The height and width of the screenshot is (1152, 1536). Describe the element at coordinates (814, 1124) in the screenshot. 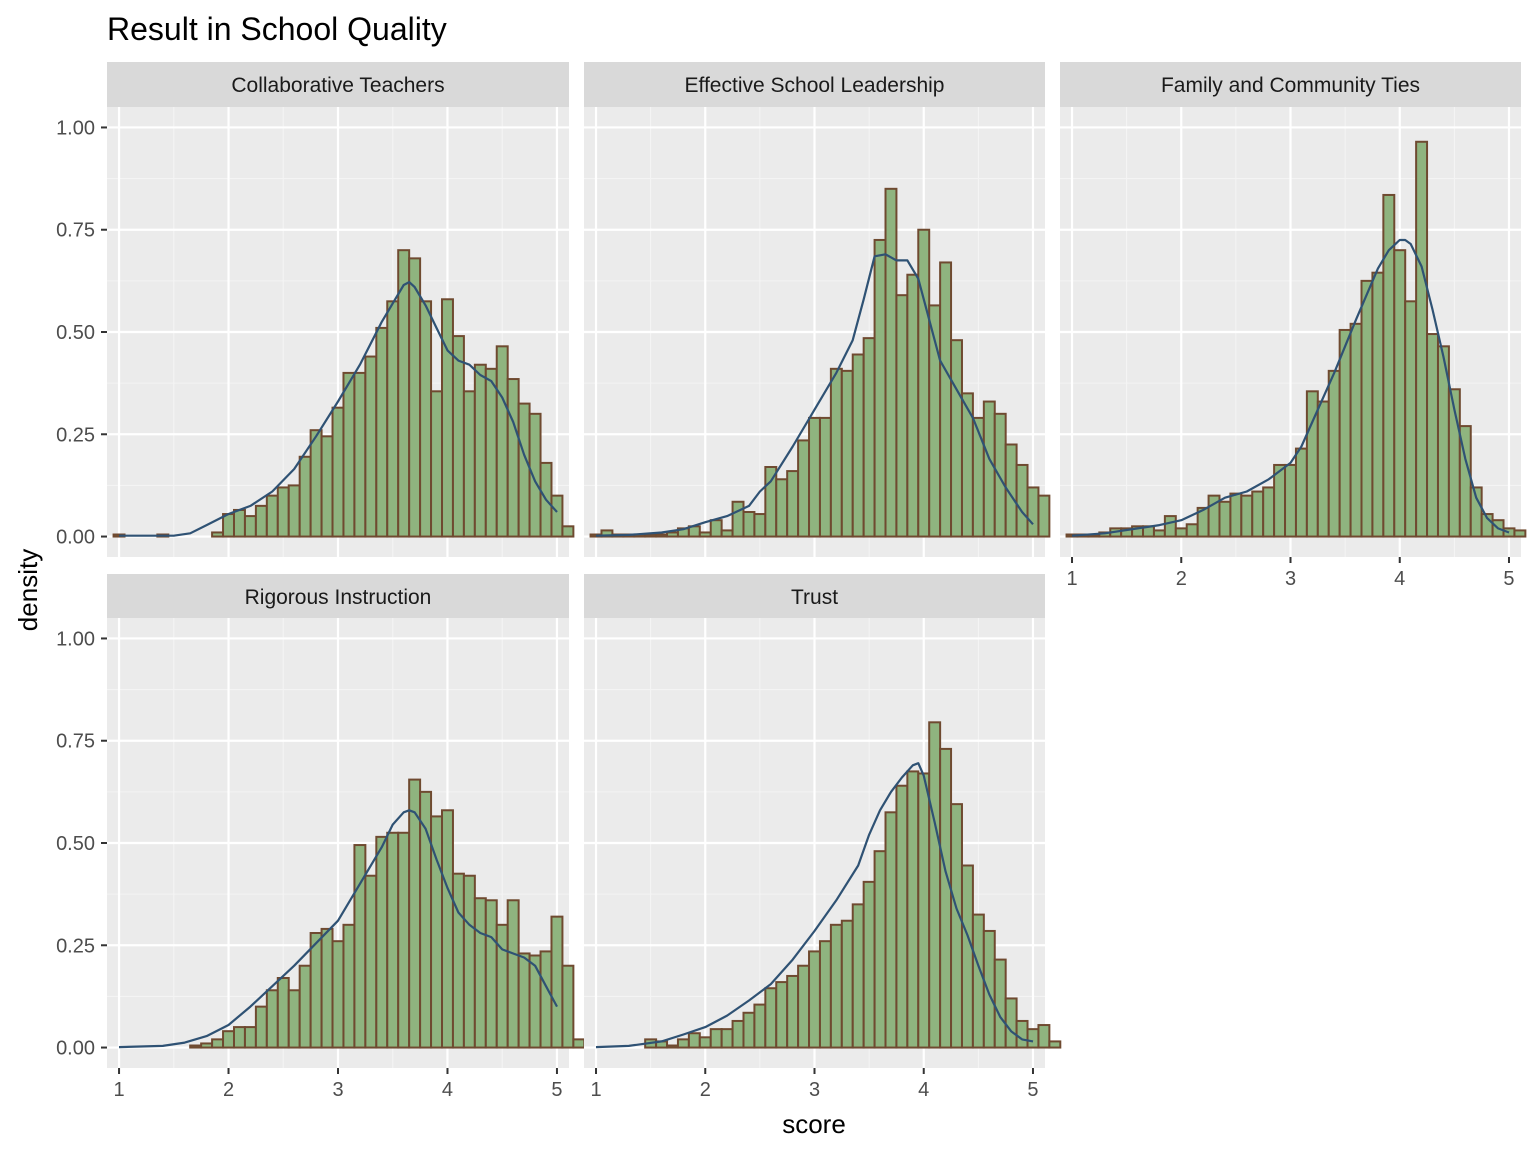

I see `x-axis-title: score` at that location.